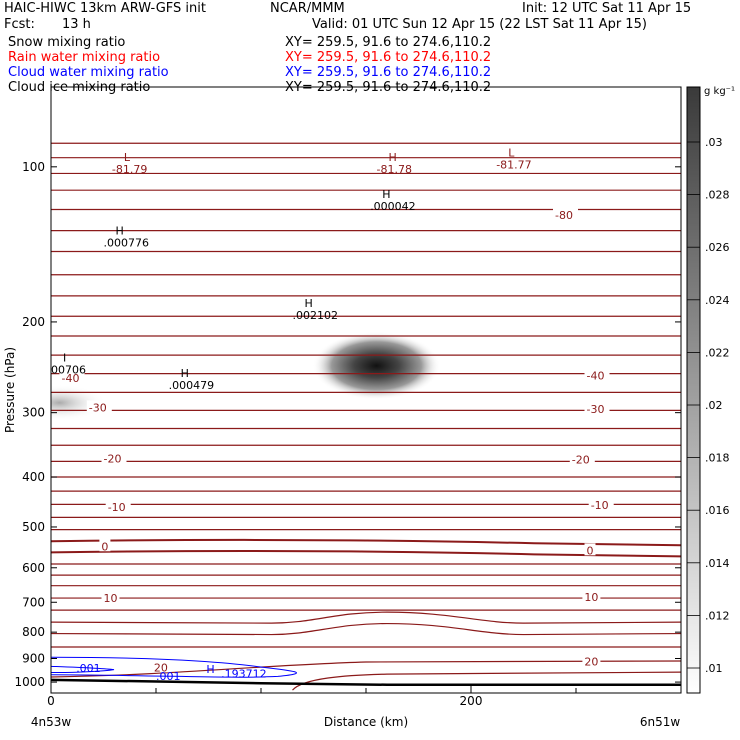  What do you see at coordinates (388, 57) in the screenshot?
I see `legend-rain-xy: XY= 259.5, 91.6 to 274.6,110.2` at bounding box center [388, 57].